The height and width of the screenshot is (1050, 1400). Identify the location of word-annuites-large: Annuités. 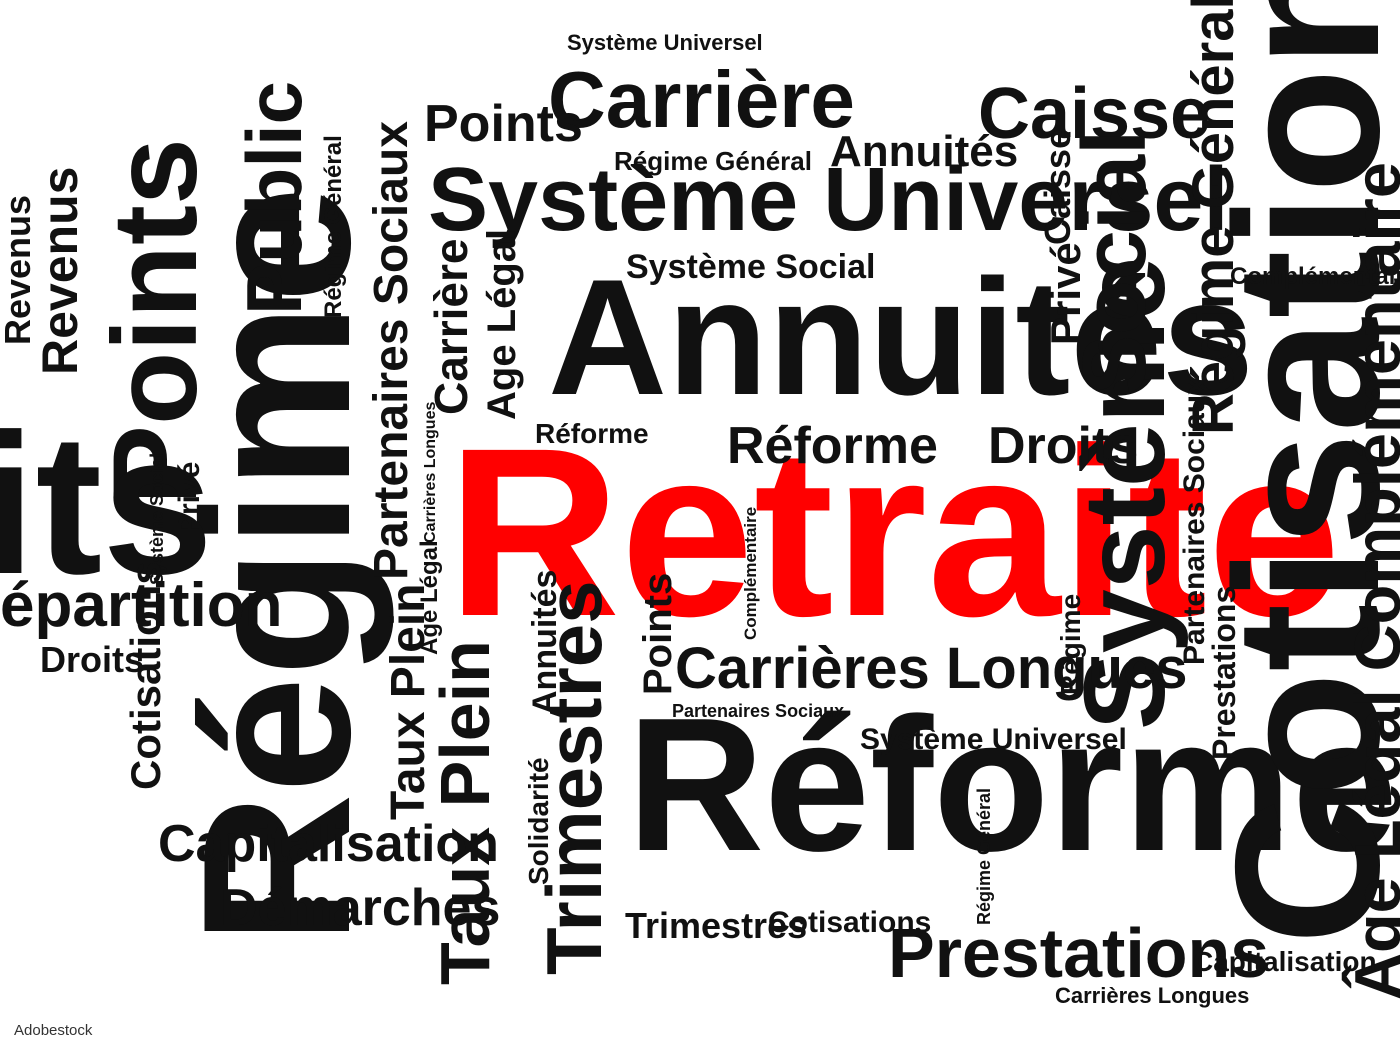
(901, 337).